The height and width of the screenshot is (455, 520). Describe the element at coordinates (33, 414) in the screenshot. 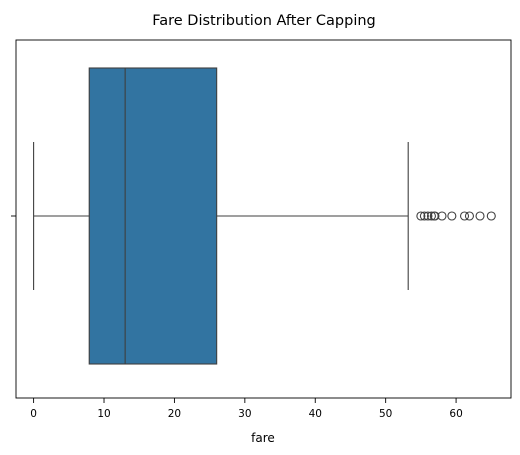

I see `x-tick-label: 0` at that location.